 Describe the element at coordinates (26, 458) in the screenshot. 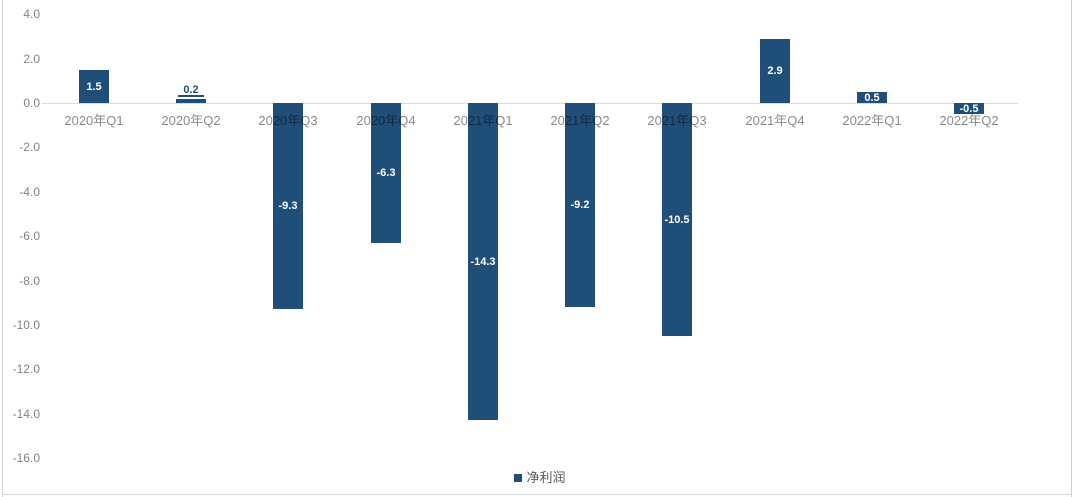

I see `y-tick-label: -16.0` at that location.